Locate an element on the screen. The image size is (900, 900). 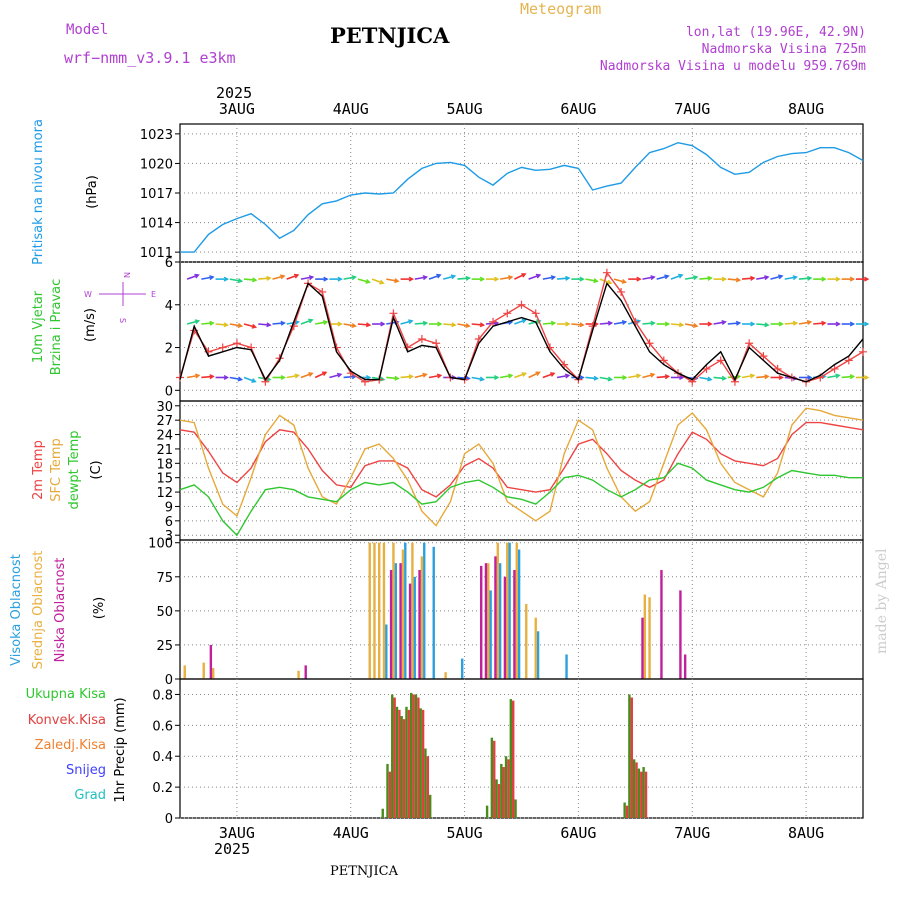
y-tick-label: 25 is located at coordinates (164, 646).